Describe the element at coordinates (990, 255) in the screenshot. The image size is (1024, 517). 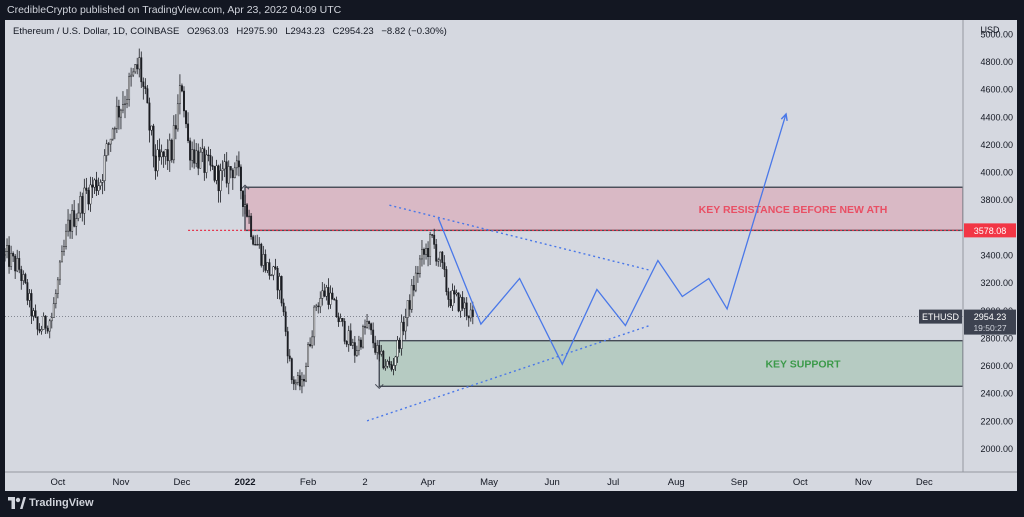
I see `price-axis` at that location.